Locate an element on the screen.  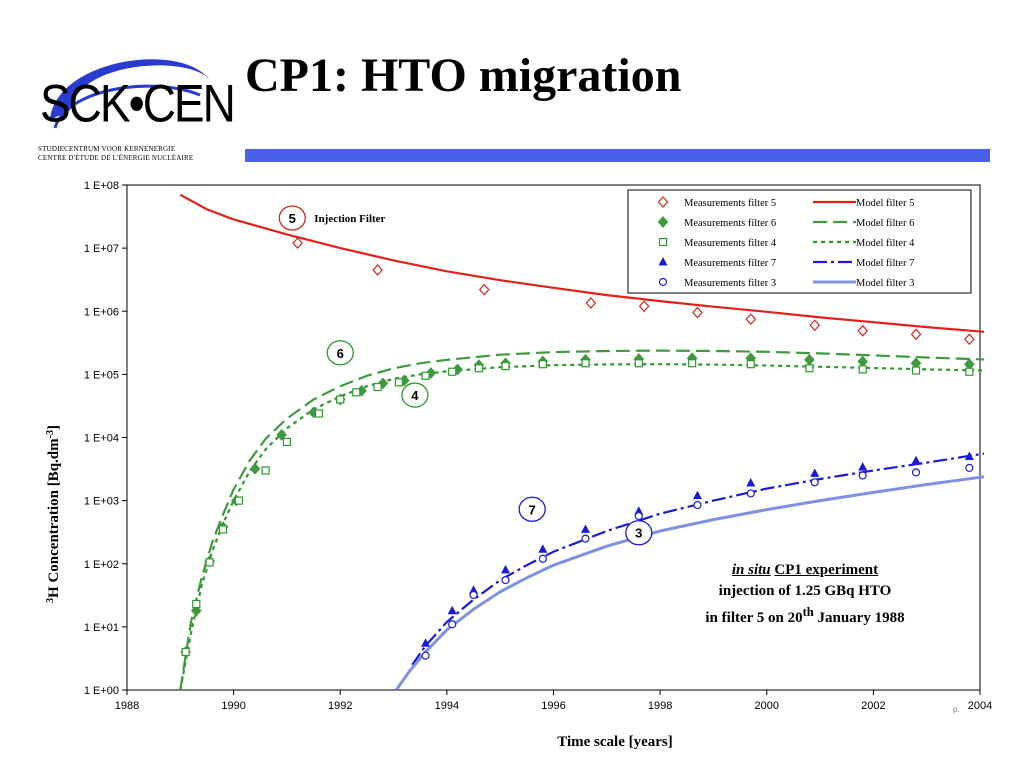
legend-entry: Measurements filter 3 is located at coordinates (730, 283).